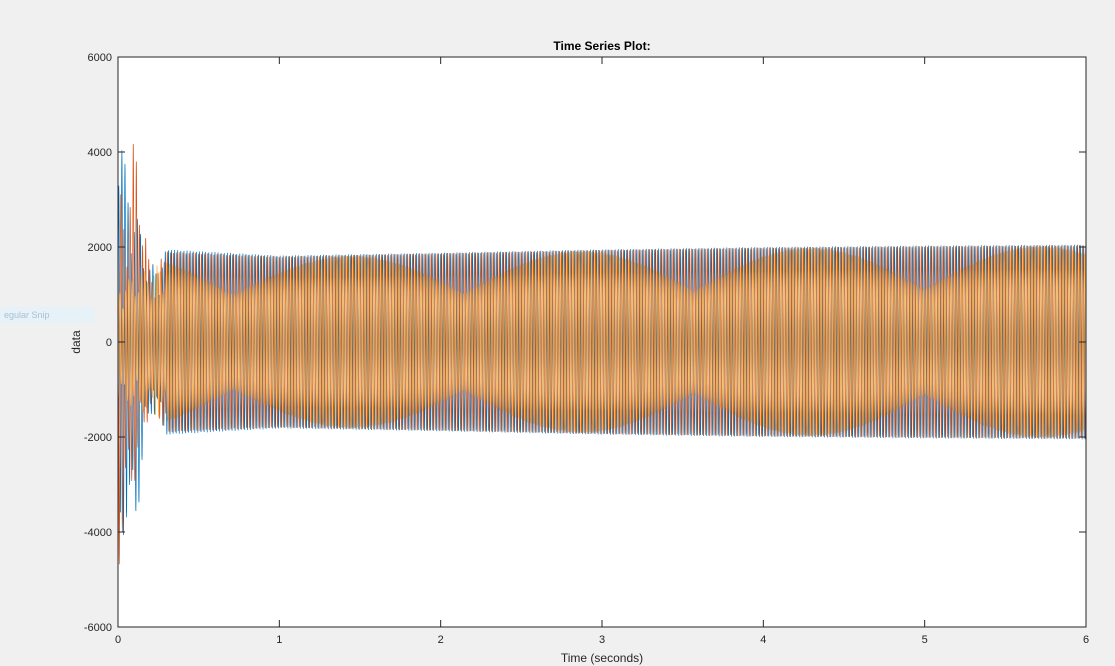 The image size is (1115, 666). What do you see at coordinates (763, 640) in the screenshot?
I see `x-tick-label: 4` at bounding box center [763, 640].